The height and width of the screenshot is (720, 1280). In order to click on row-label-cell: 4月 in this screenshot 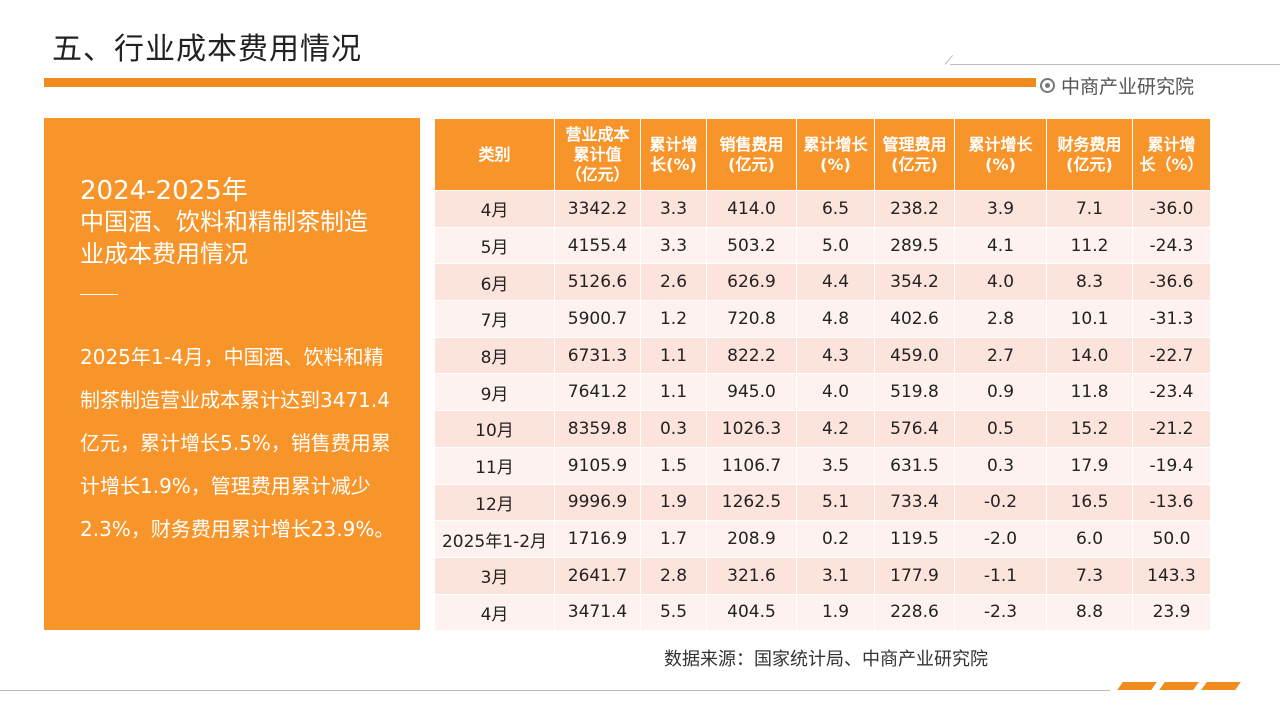, I will do `click(494, 612)`.